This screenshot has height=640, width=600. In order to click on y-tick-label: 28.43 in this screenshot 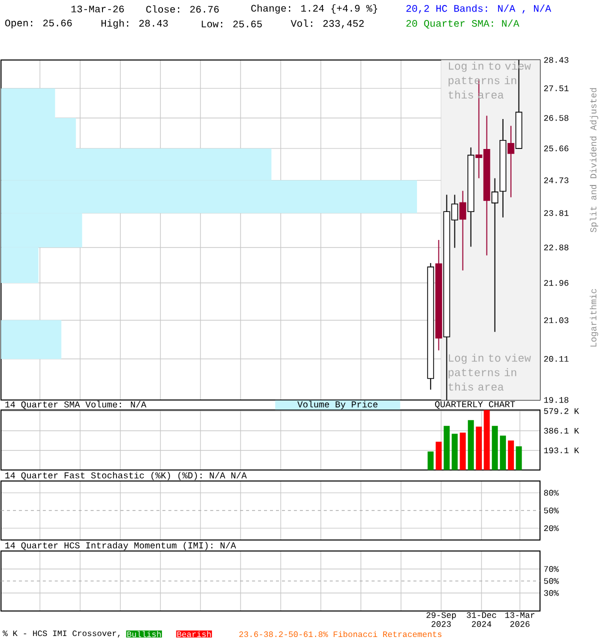, I will do `click(556, 60)`.